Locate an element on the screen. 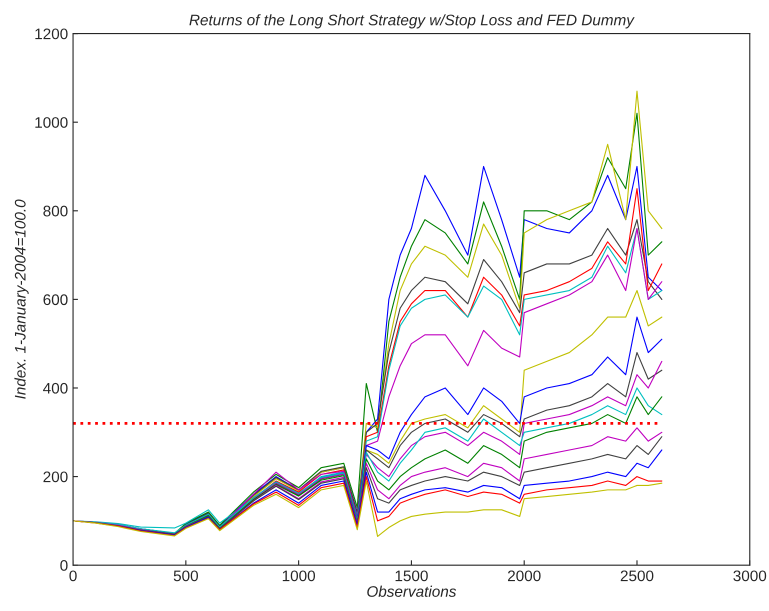 The height and width of the screenshot is (611, 769). y-axis-title: Index. 1-January-2004=100.0 is located at coordinates (21, 299).